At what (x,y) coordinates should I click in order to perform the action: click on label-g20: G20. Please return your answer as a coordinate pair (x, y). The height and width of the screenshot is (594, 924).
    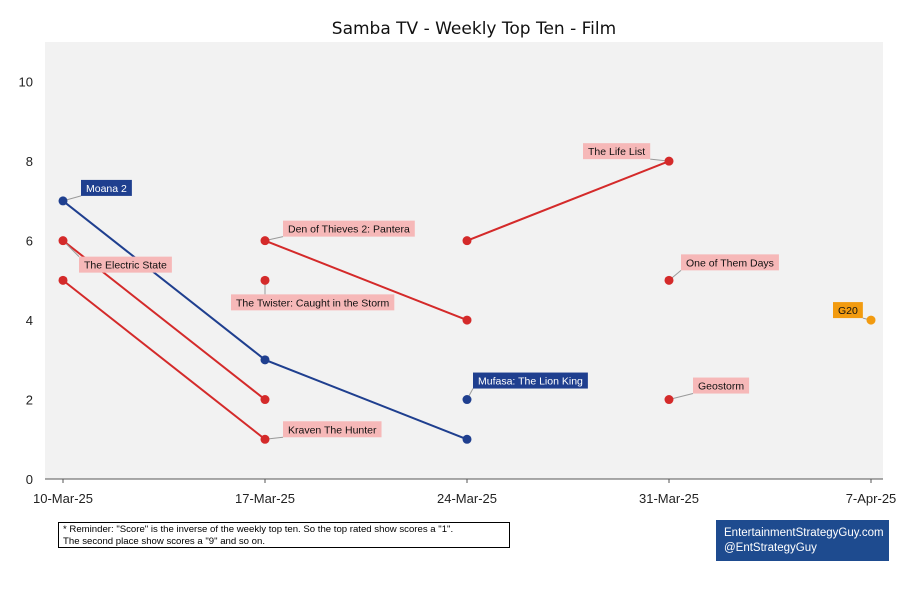
    Looking at the image, I should click on (848, 310).